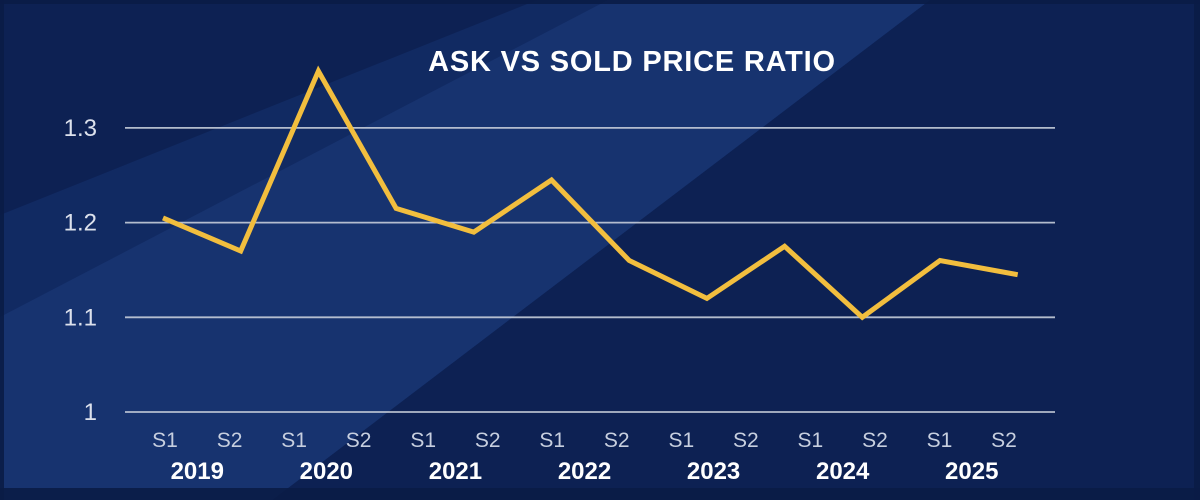 This screenshot has width=1200, height=500. I want to click on x-year-label: 2024, so click(843, 471).